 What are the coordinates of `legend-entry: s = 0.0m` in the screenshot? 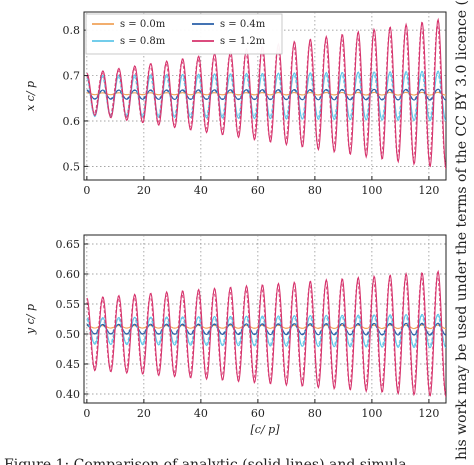 It's located at (143, 24).